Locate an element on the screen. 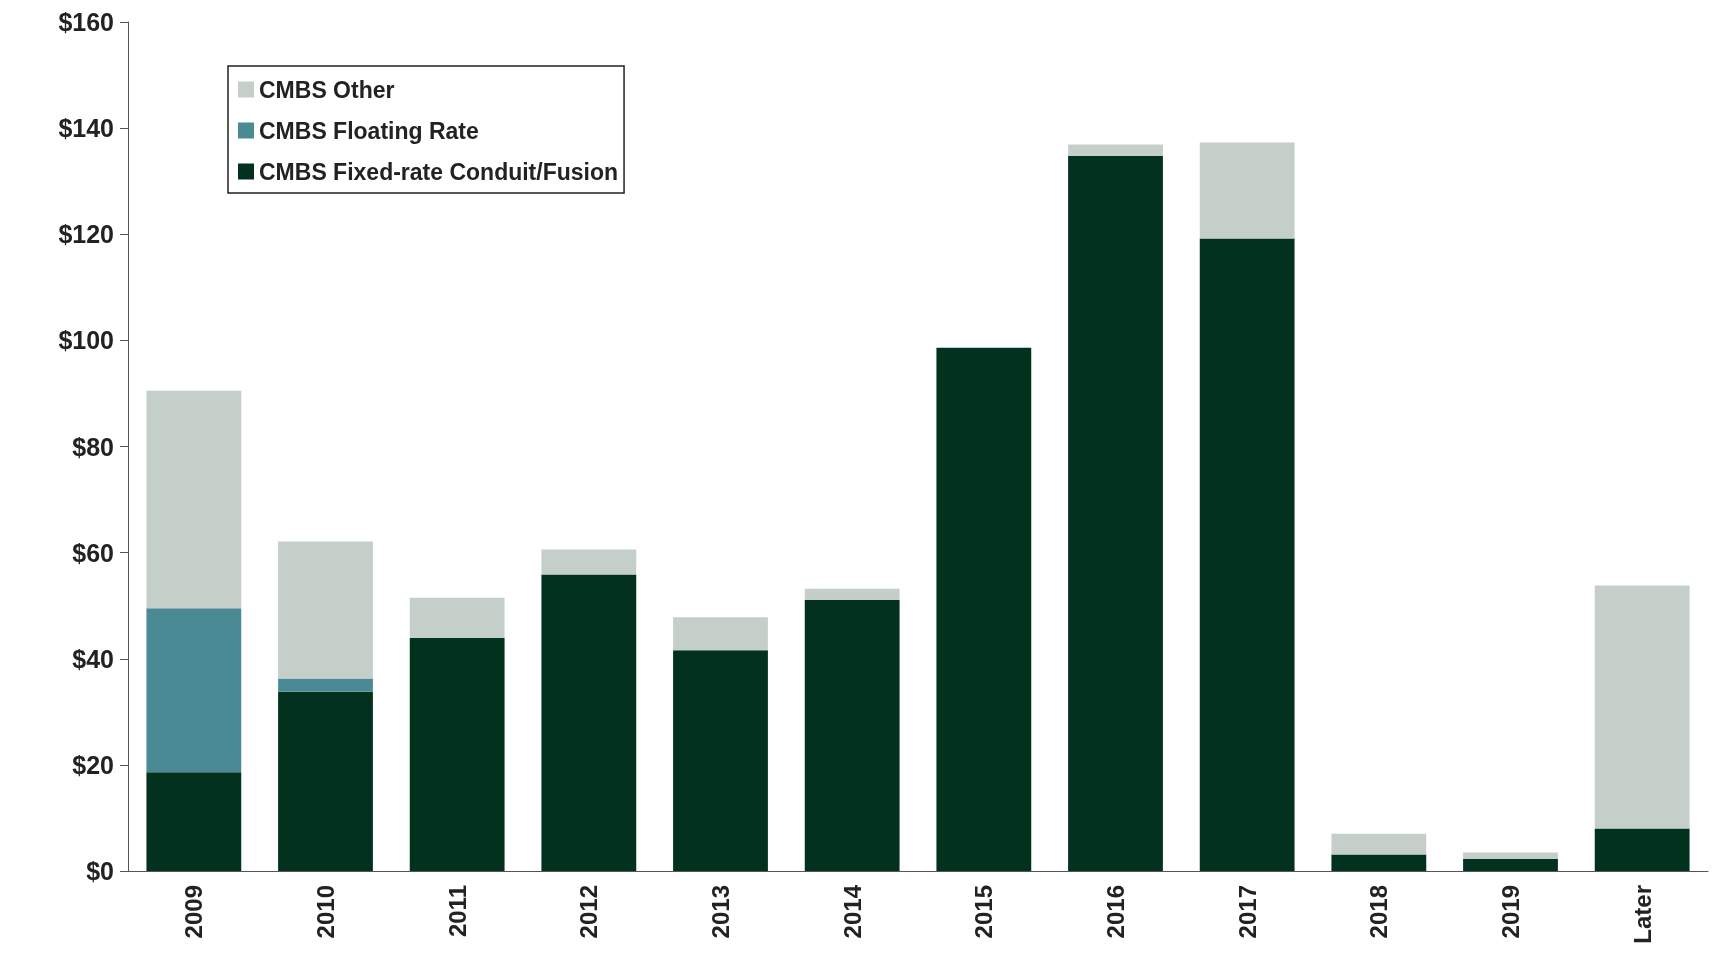  x-tick-label: 2017 is located at coordinates (1247, 912).